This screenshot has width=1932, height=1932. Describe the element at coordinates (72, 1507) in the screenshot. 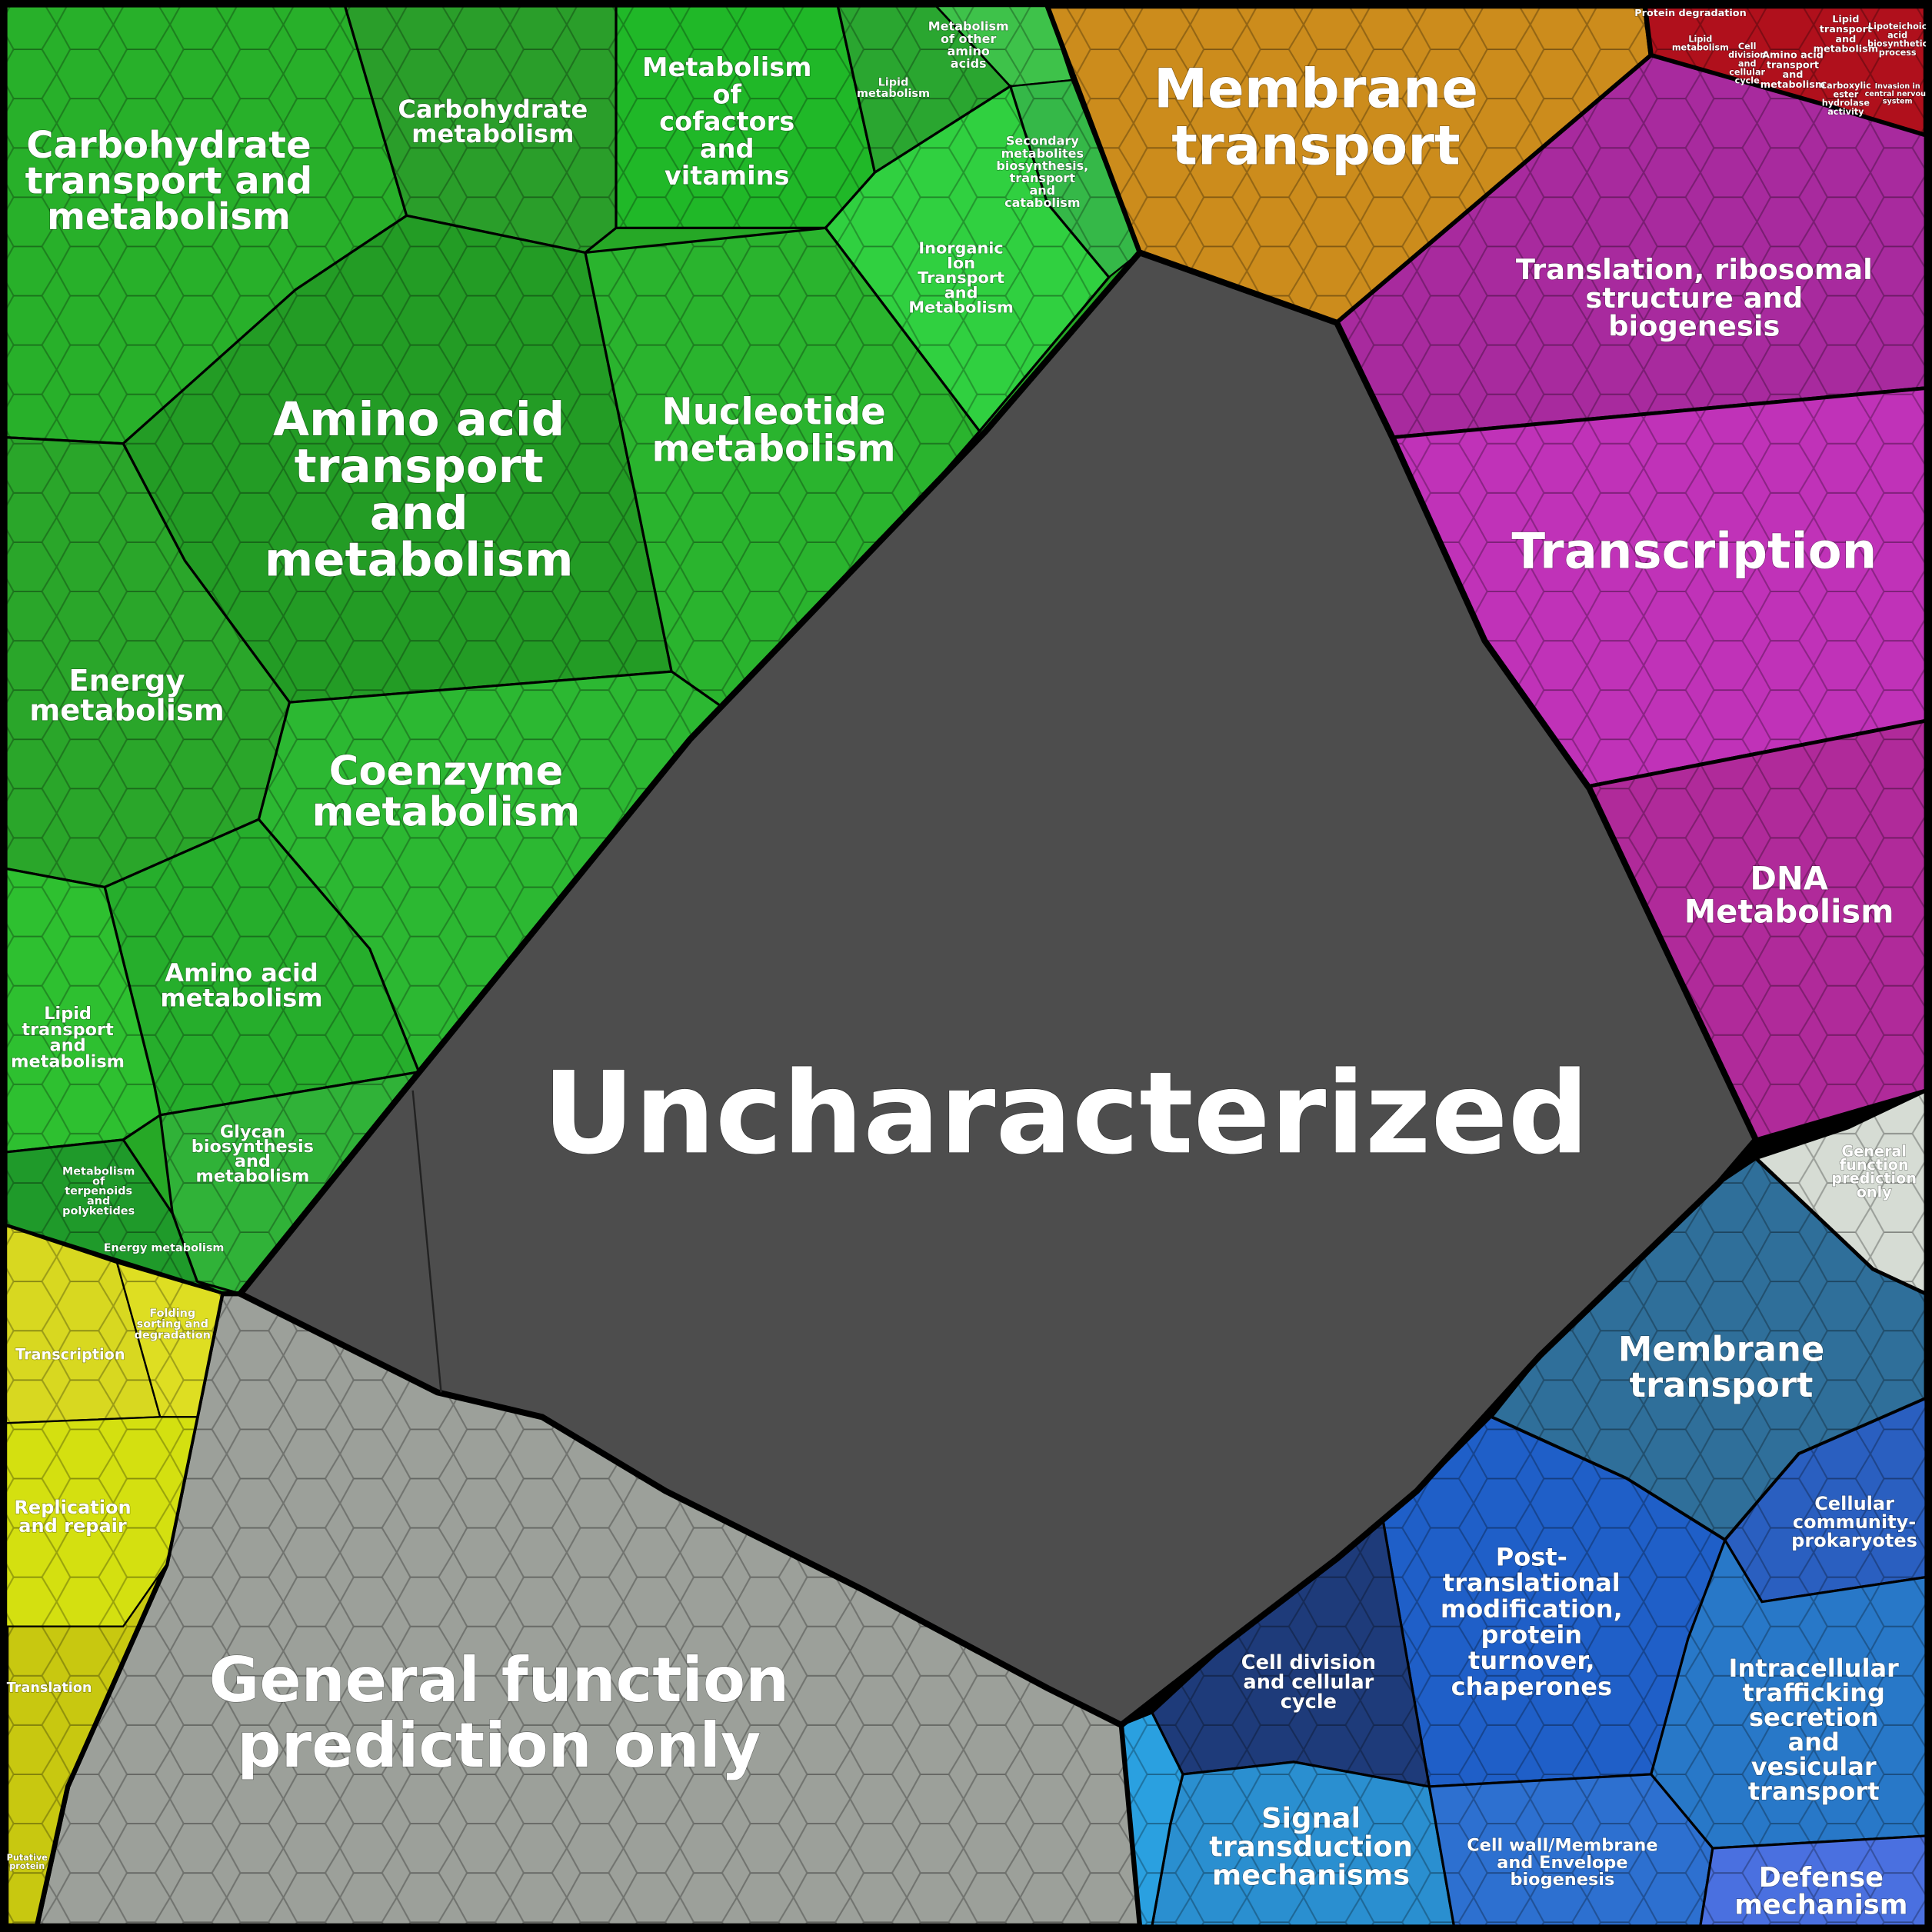

I see `label-line: Replication` at that location.